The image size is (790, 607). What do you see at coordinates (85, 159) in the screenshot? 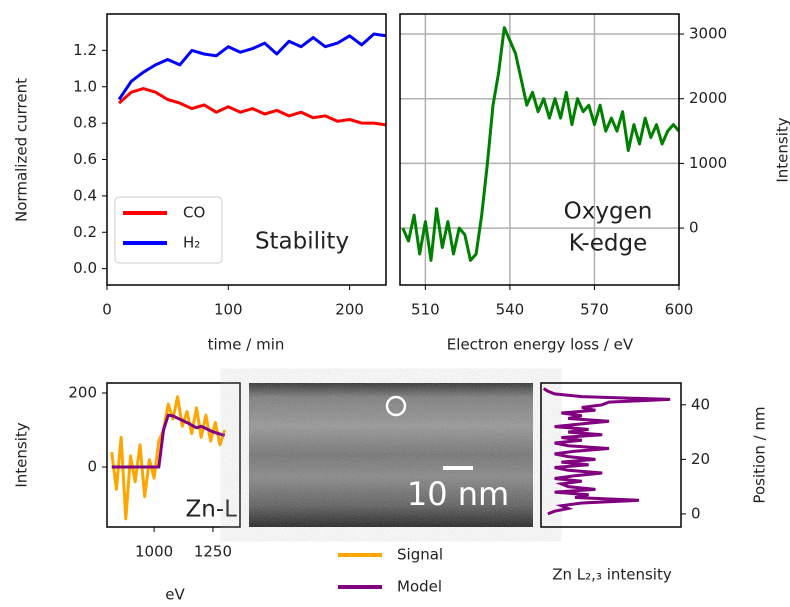
I see `y-tick-label: 0.6` at bounding box center [85, 159].